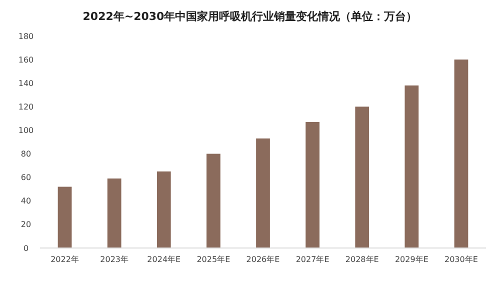 The image size is (500, 292). Describe the element at coordinates (26, 201) in the screenshot. I see `y-tick-label: 40` at that location.